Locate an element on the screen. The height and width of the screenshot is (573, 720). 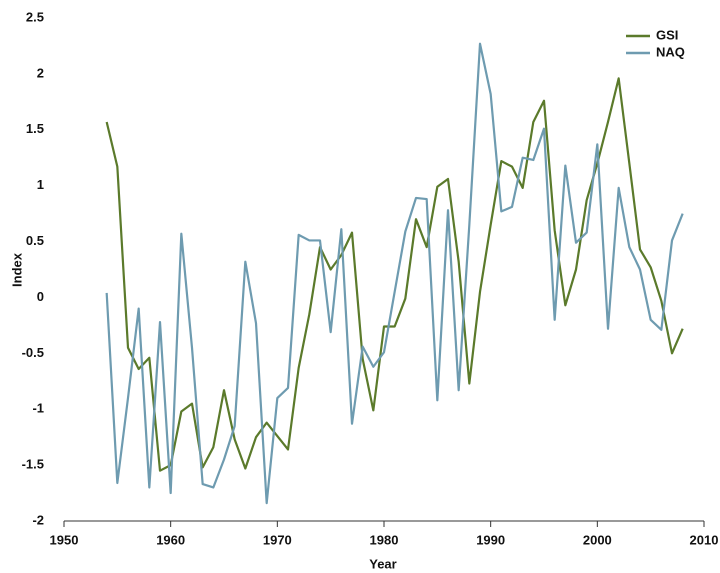
legend-label: GSI is located at coordinates (667, 34).